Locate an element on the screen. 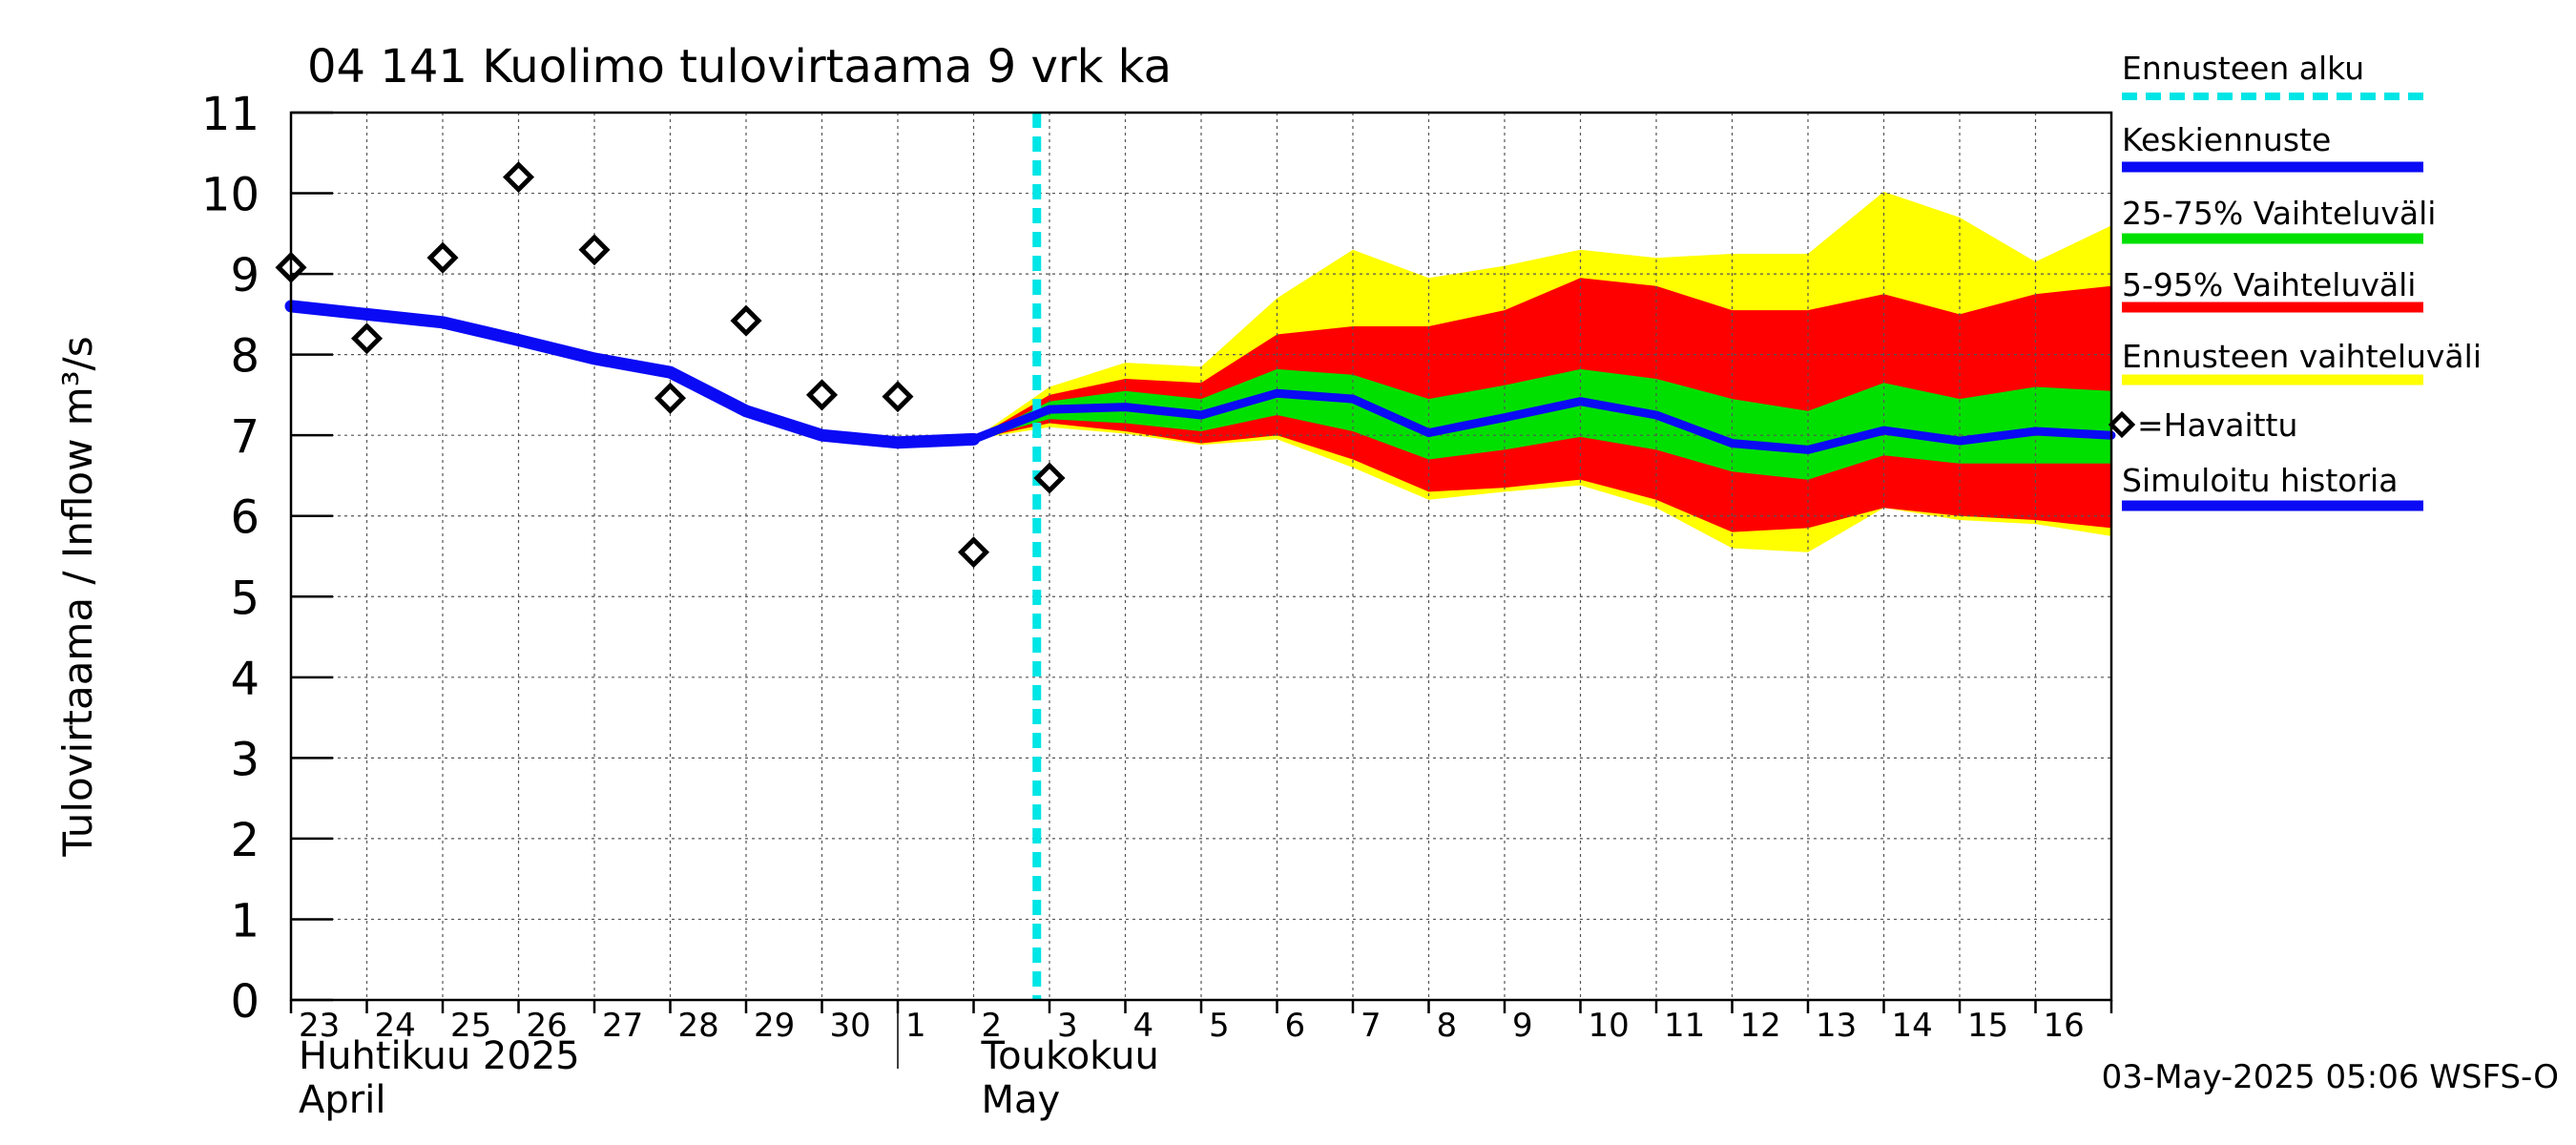 This screenshot has height=1145, width=2576. y-tick-label-9: 9 is located at coordinates (245, 275).